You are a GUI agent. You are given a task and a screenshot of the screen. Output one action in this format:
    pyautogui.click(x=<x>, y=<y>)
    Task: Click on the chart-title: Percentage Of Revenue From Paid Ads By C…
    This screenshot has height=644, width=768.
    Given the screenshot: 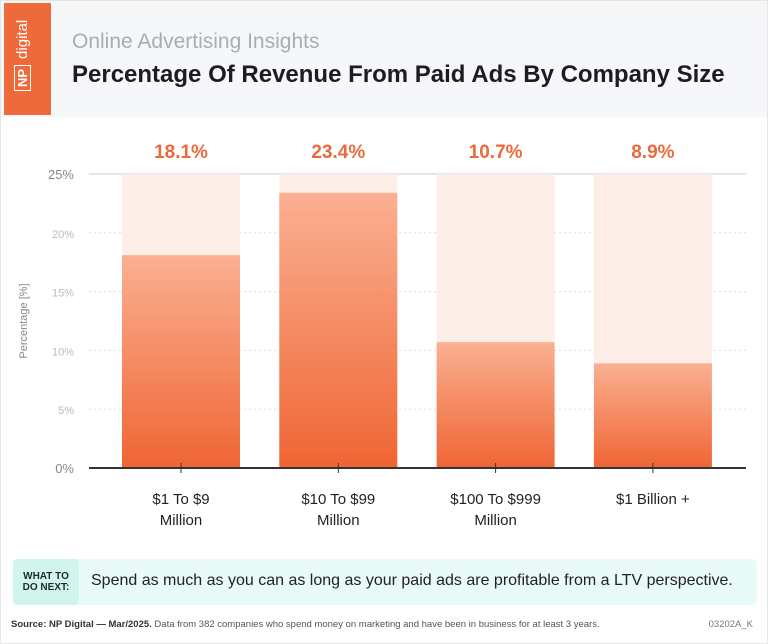 What is the action you would take?
    pyautogui.click(x=398, y=74)
    